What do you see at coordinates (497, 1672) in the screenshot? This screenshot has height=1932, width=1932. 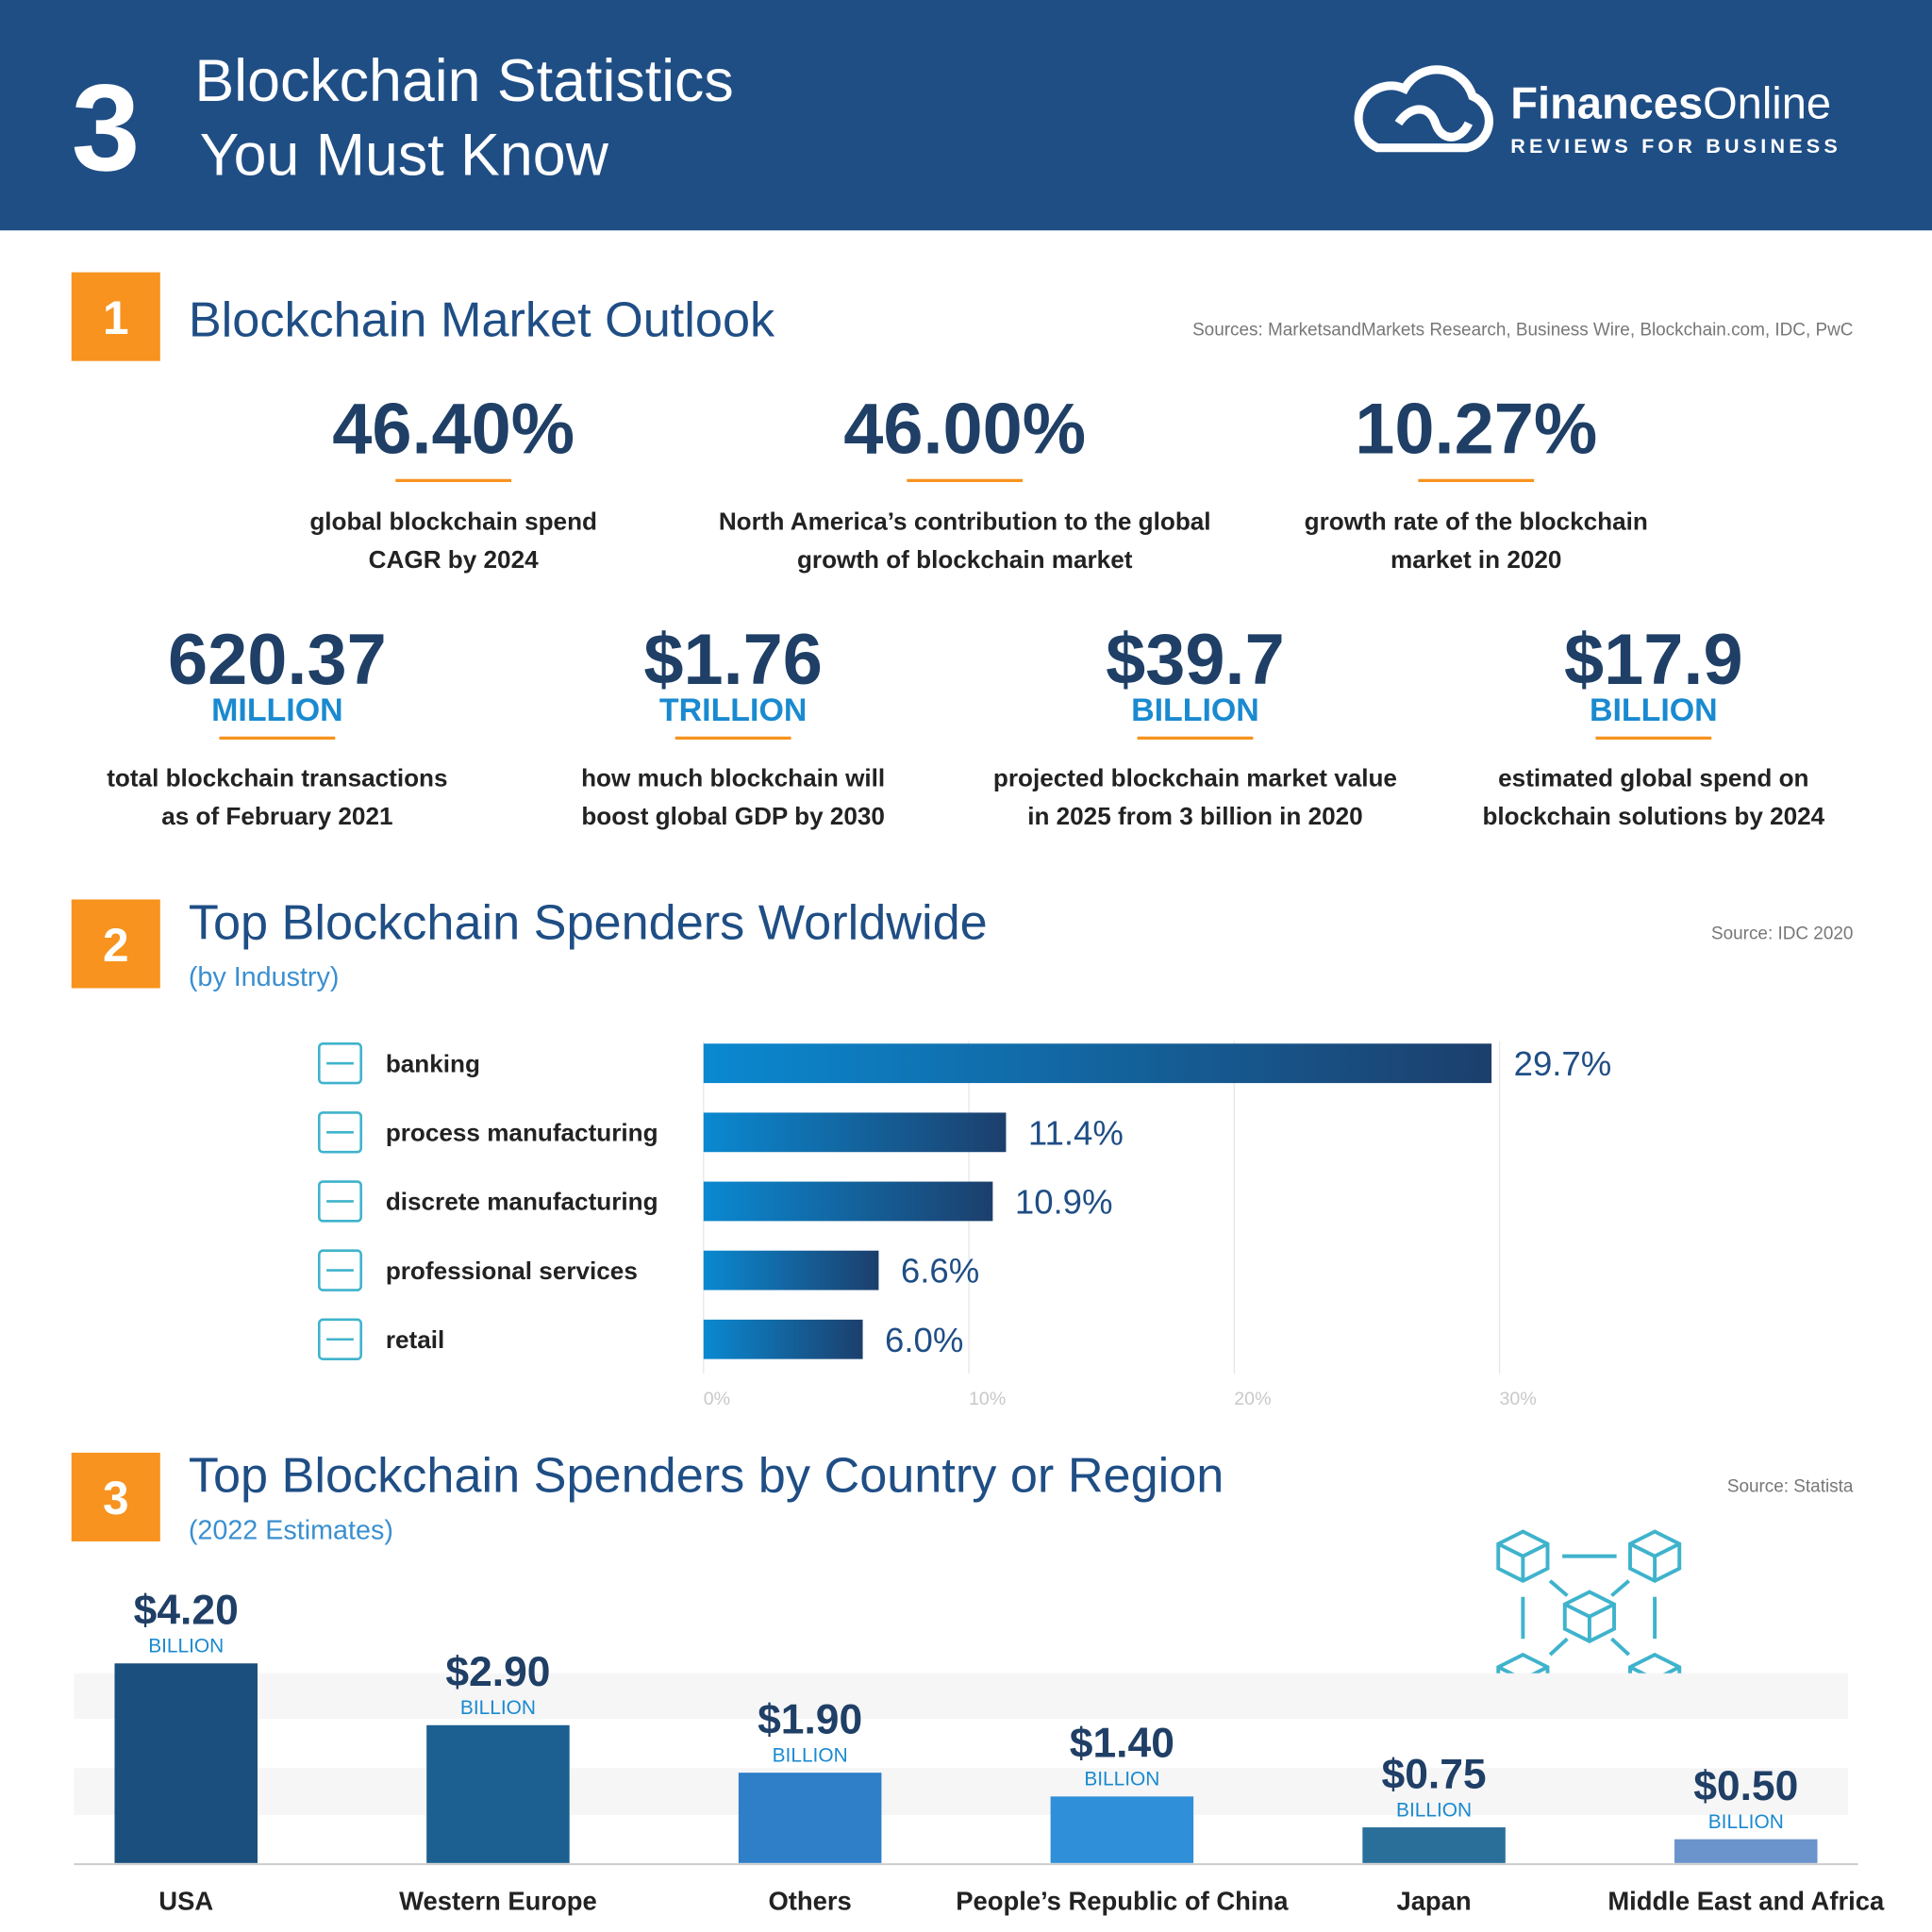 I see `value-label: $2.90` at bounding box center [497, 1672].